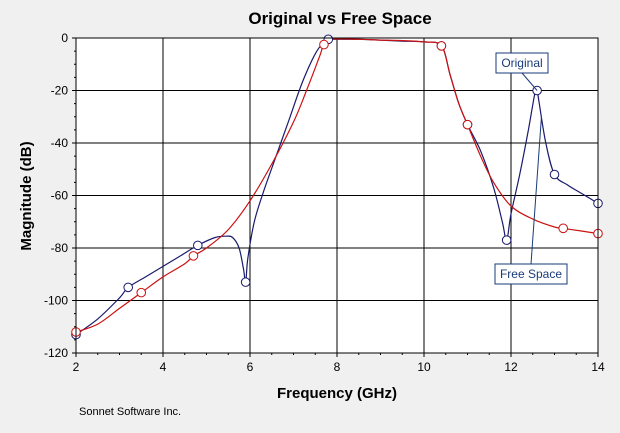  I want to click on chart-title: Original vs Free Space, so click(339, 18).